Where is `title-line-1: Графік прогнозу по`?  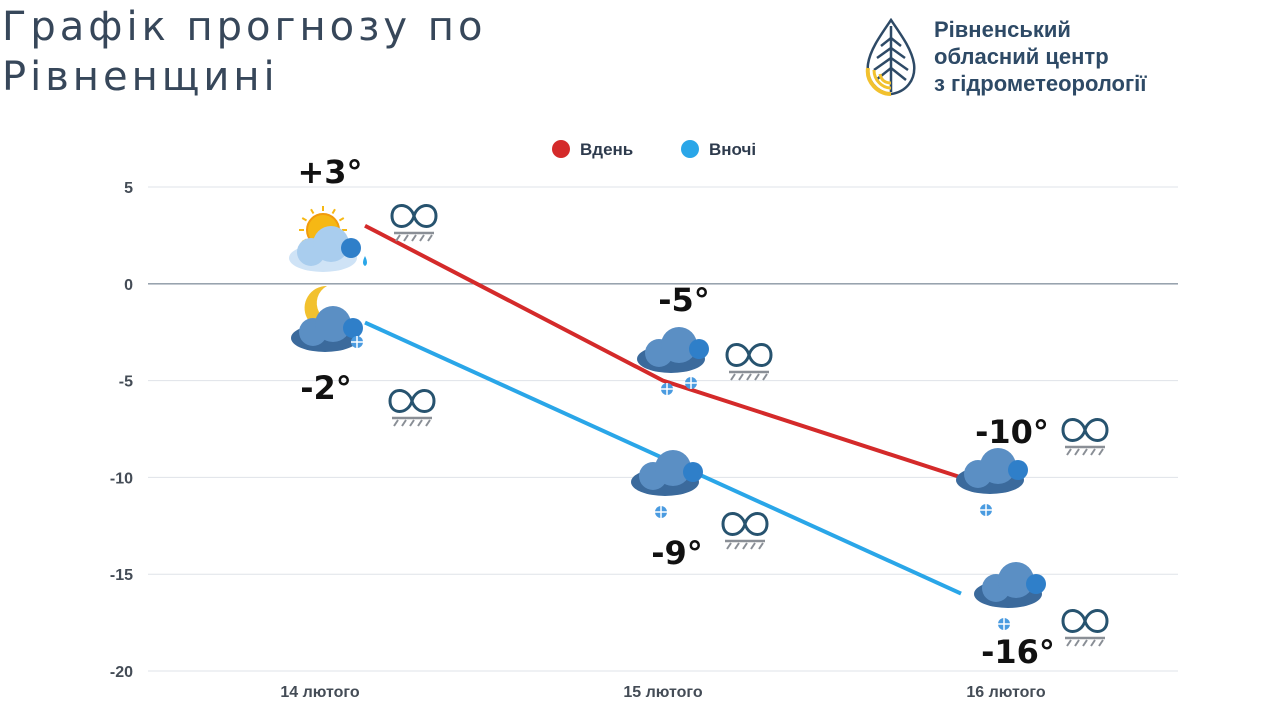
title-line-1: Графік прогнозу по is located at coordinates (244, 27).